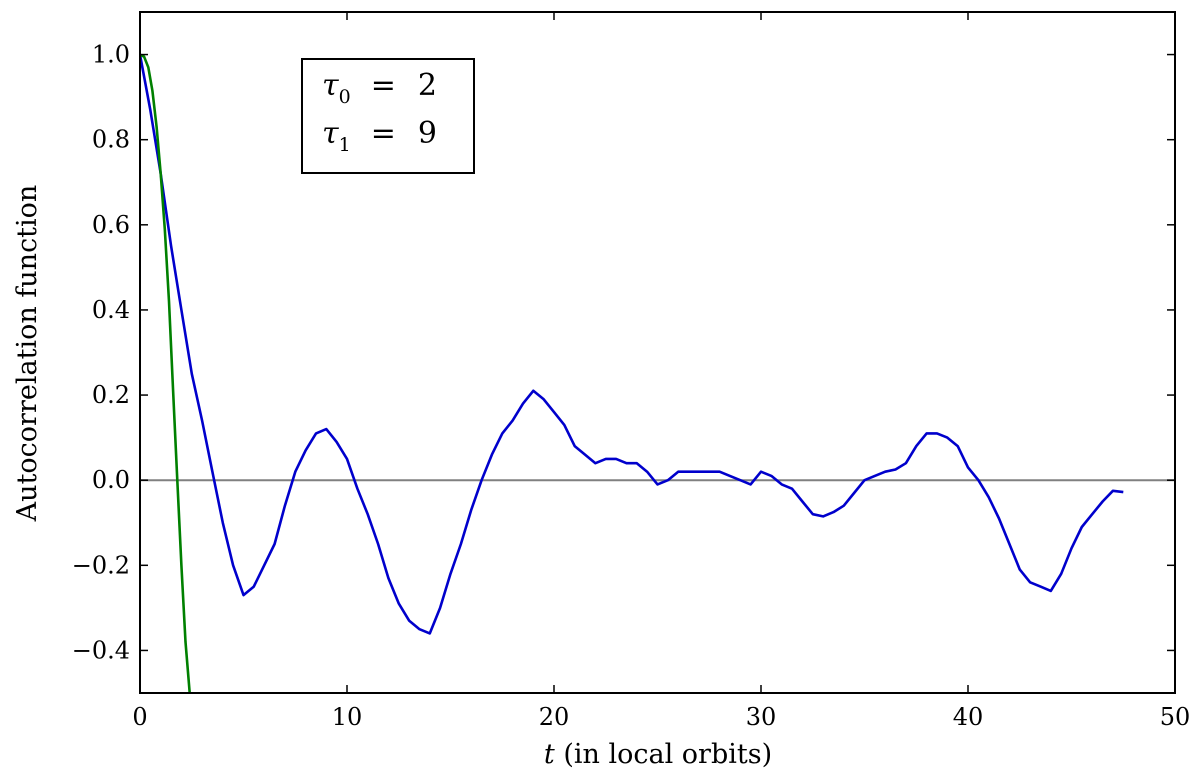 The image size is (1200, 779). I want to click on x-tick-label: 30, so click(761, 717).